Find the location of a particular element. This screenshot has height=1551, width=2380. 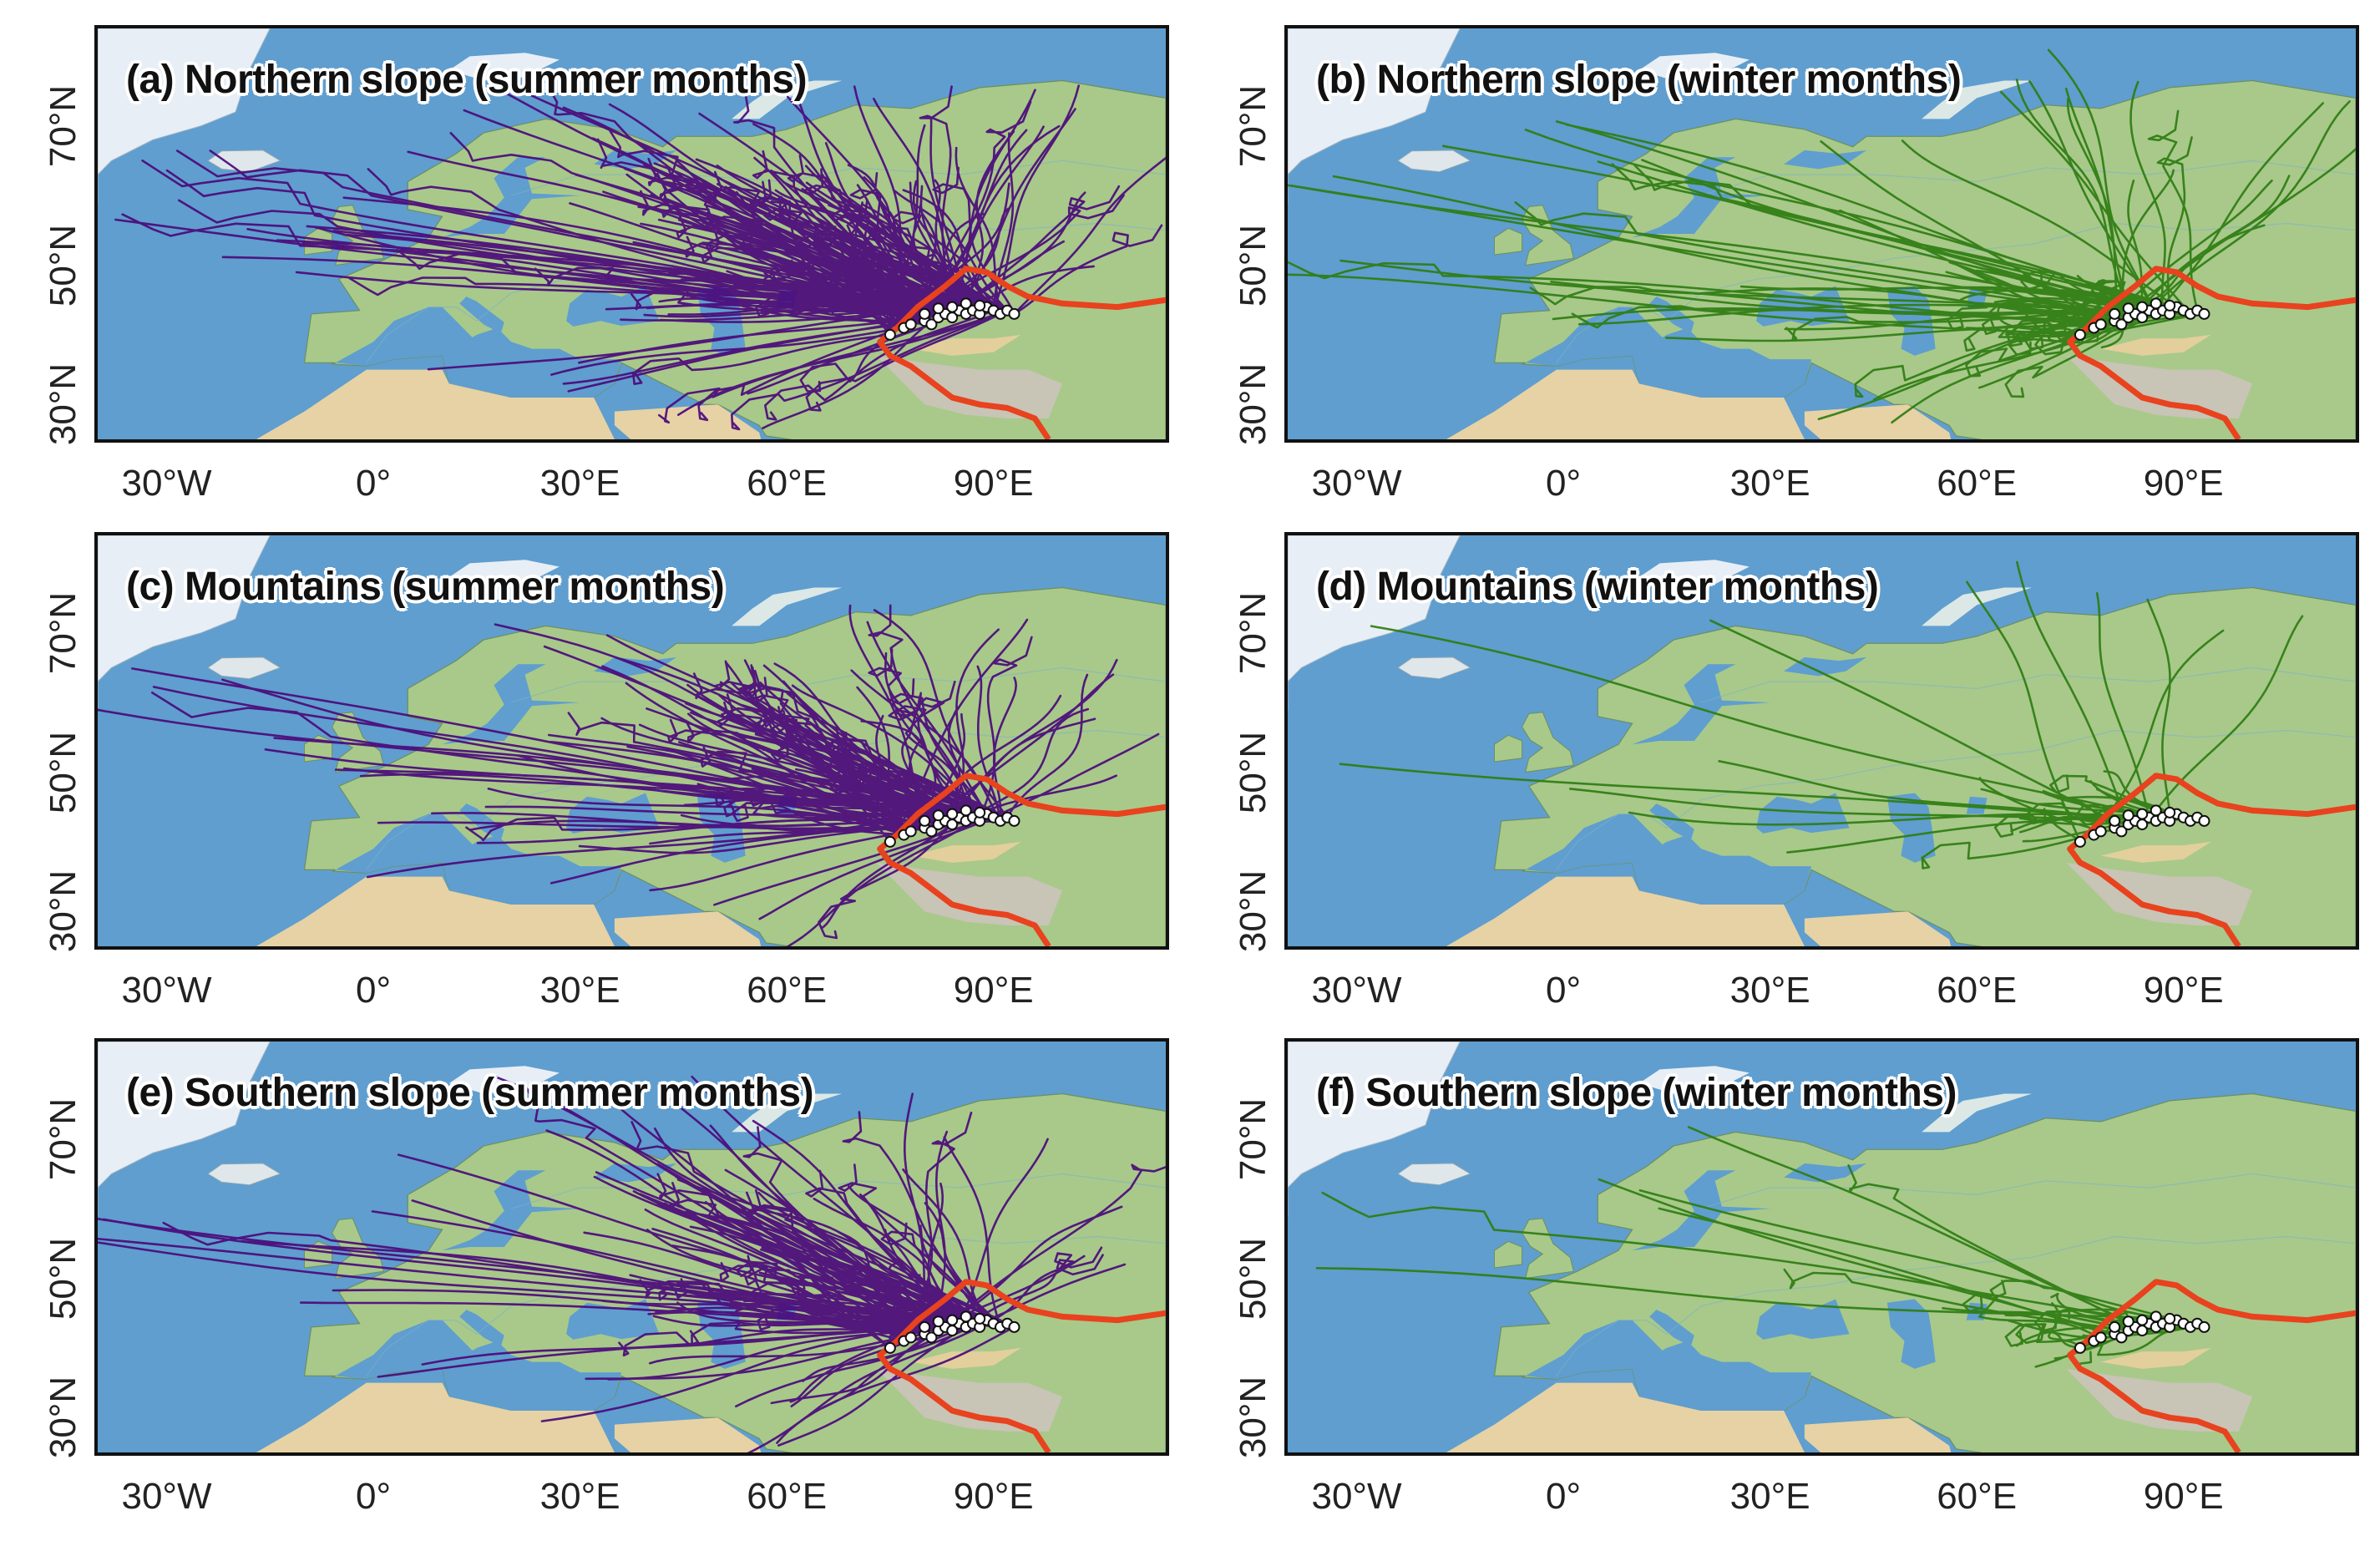

map-e is located at coordinates (631, 1247).